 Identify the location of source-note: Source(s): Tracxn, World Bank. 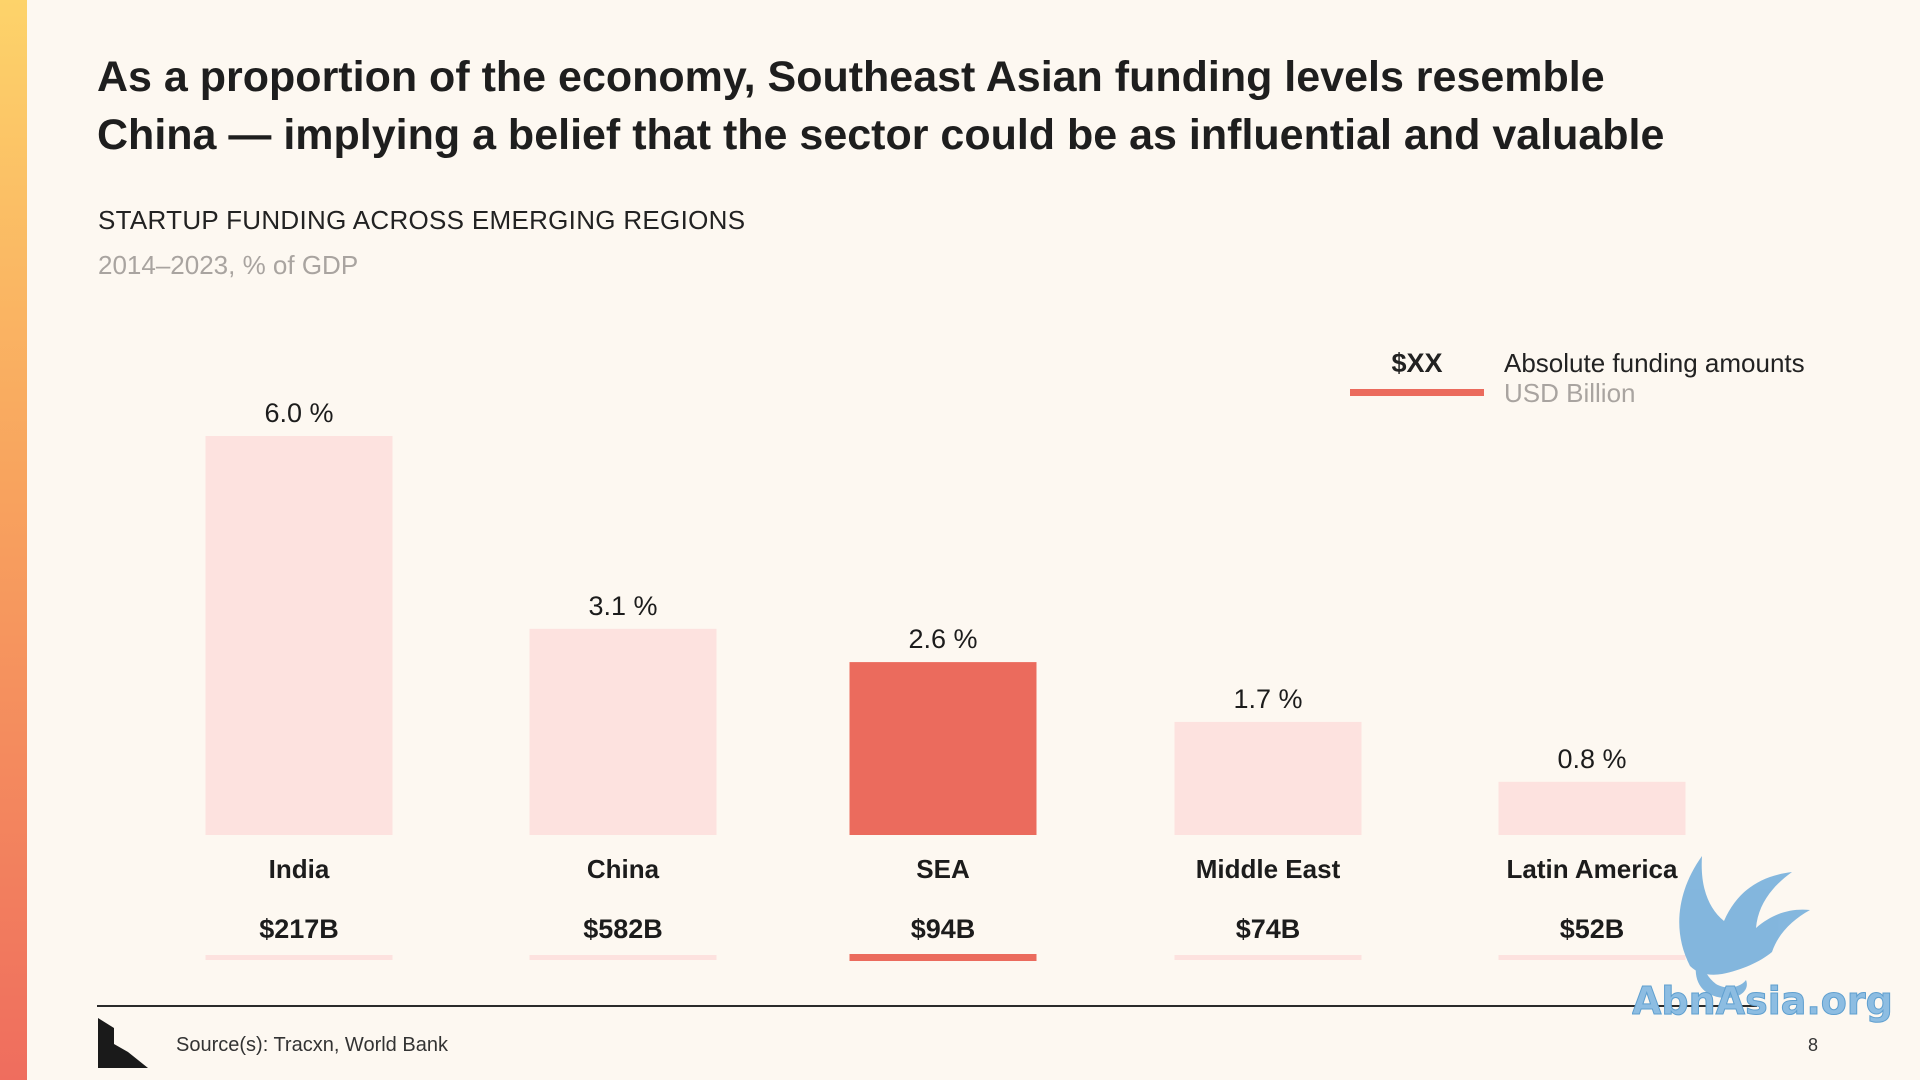
(312, 1045).